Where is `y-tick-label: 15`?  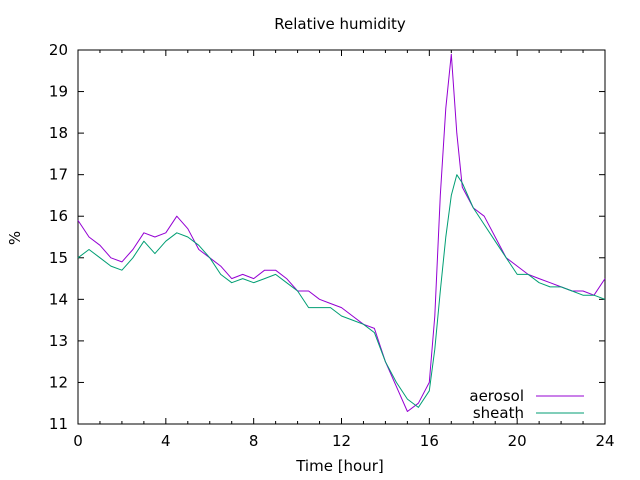 y-tick-label: 15 is located at coordinates (58, 258).